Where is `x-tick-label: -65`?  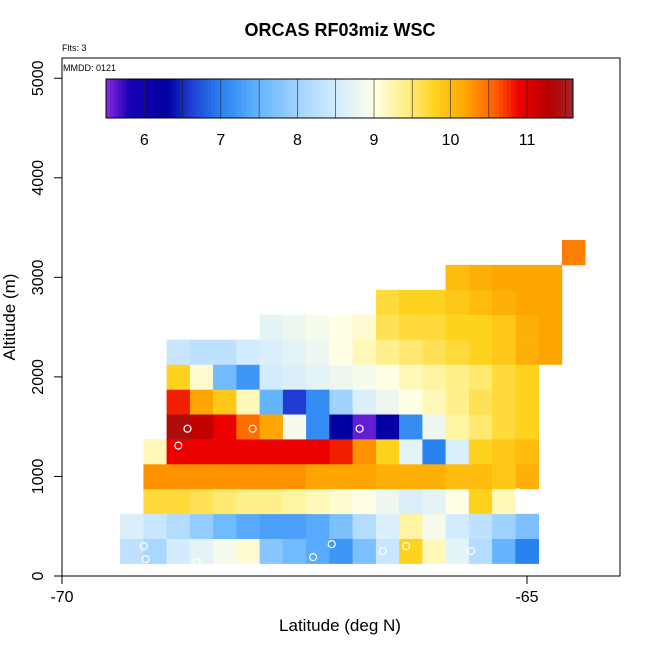 x-tick-label: -65 is located at coordinates (526, 597).